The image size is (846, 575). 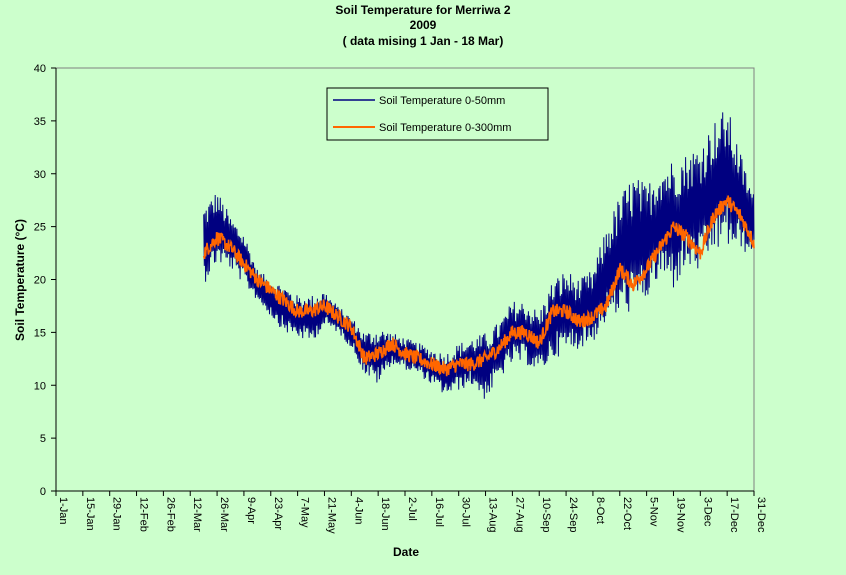 I want to click on chart-subtitle: 2009, so click(x=423, y=25).